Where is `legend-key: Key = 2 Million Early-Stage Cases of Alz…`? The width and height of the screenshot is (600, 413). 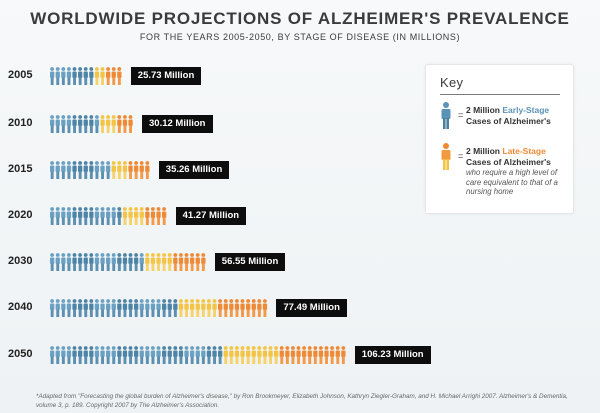 legend-key: Key = 2 Million Early-Stage Cases of Alz… is located at coordinates (499, 139).